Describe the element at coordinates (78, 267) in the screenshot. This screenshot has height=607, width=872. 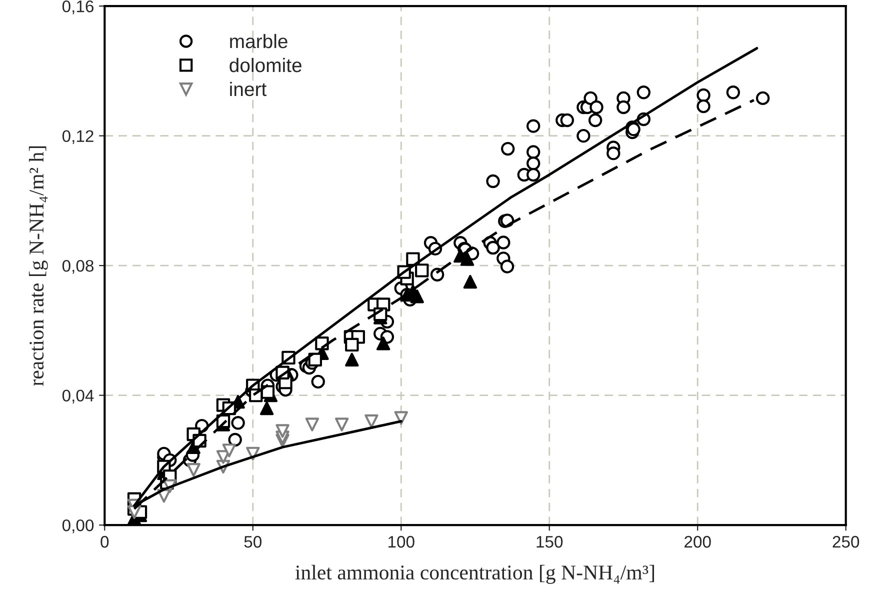
I see `y-tick-label: 0,08` at that location.